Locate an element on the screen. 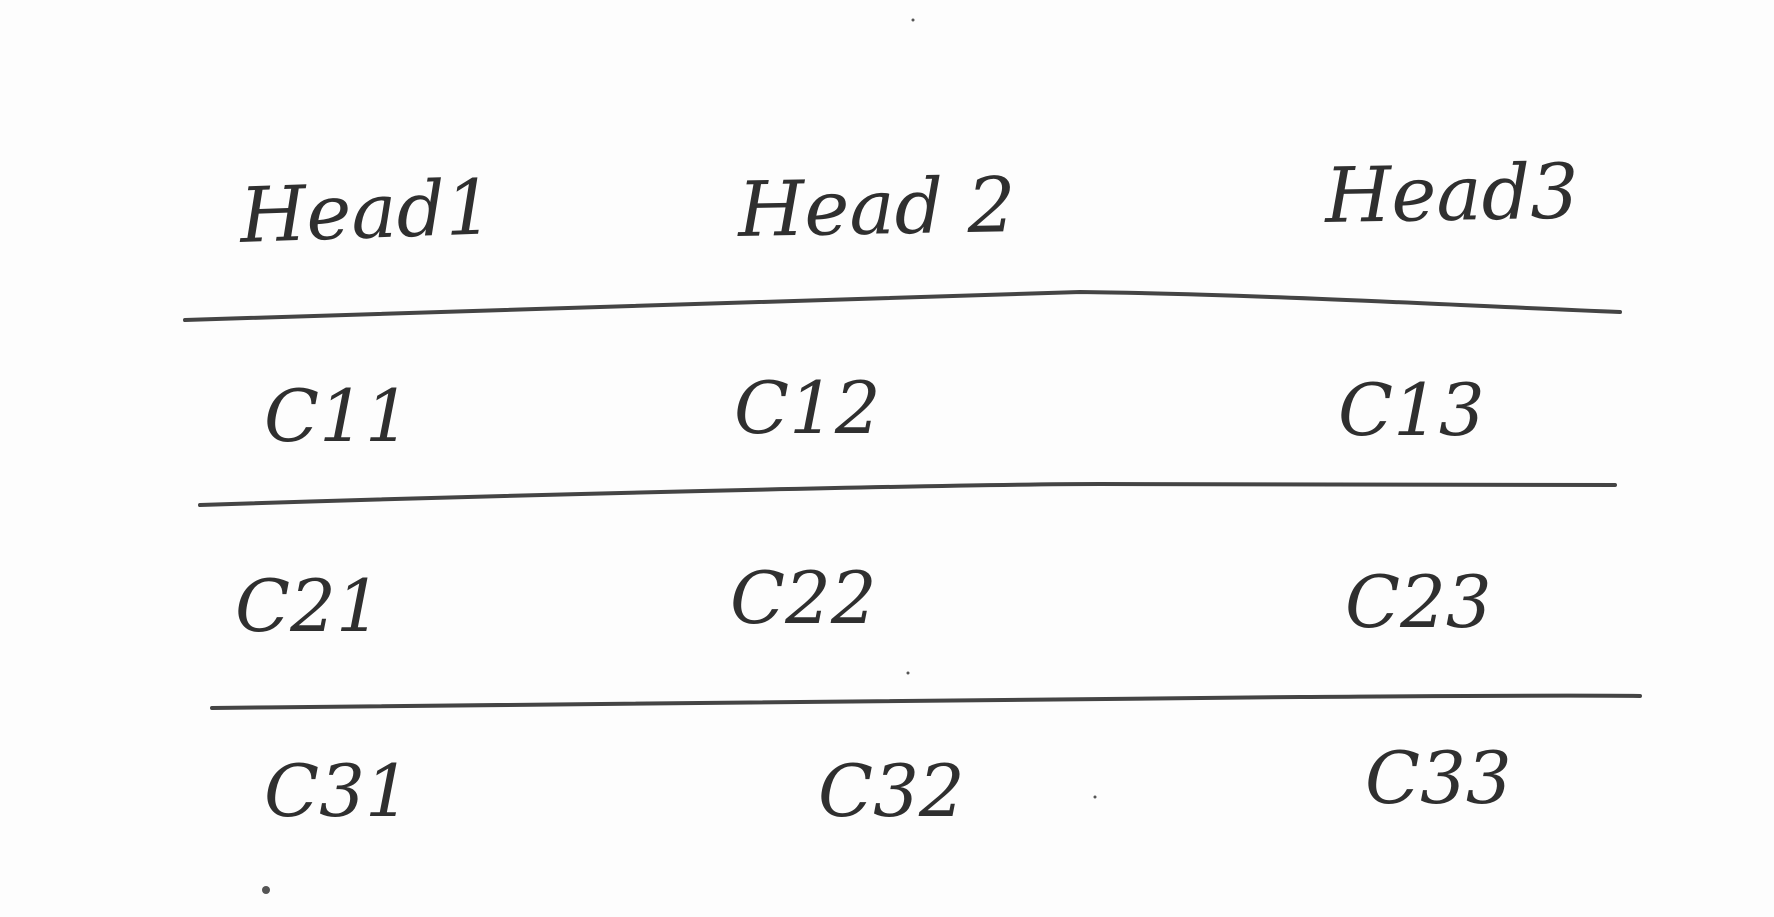 This screenshot has height=917, width=1774. table-cell-r2c1: C21 is located at coordinates (308, 606).